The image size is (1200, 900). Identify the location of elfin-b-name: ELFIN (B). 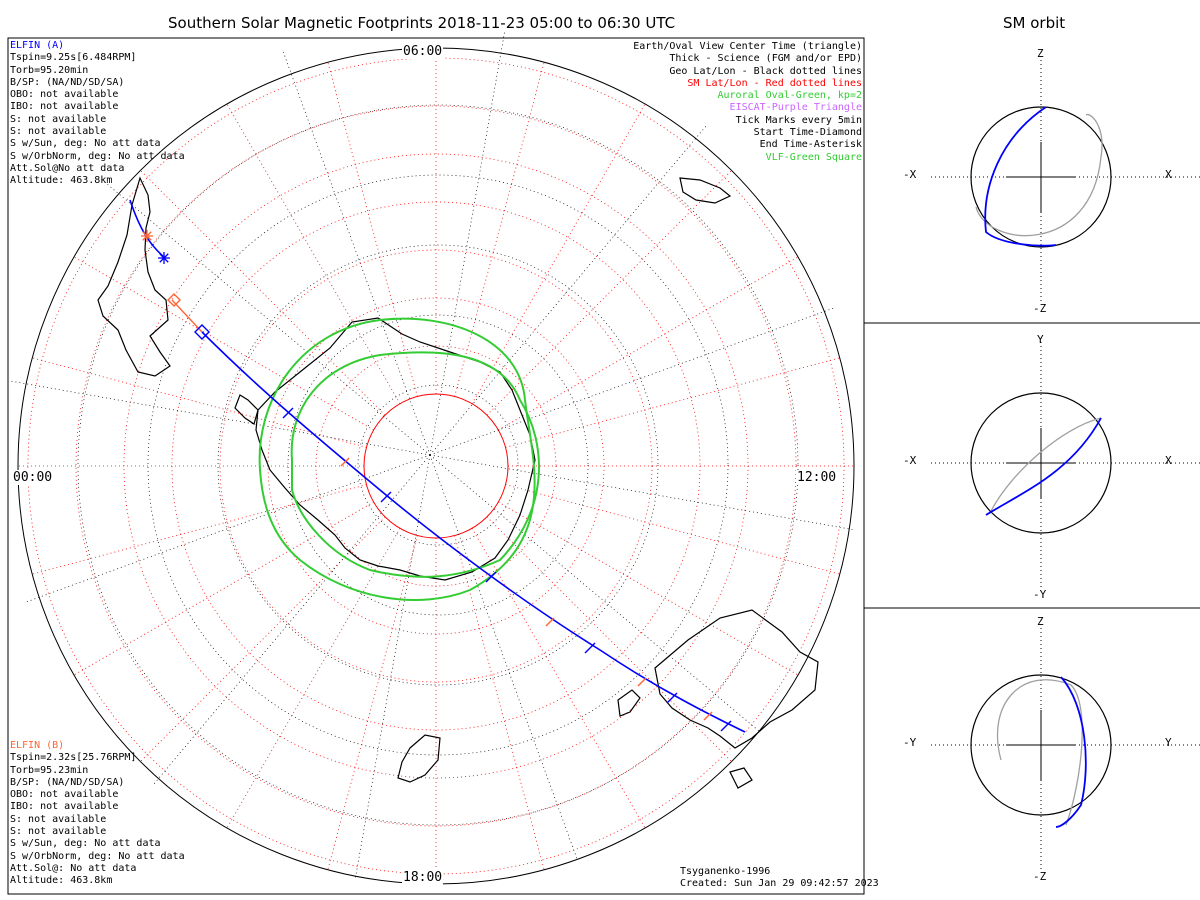
(37, 745).